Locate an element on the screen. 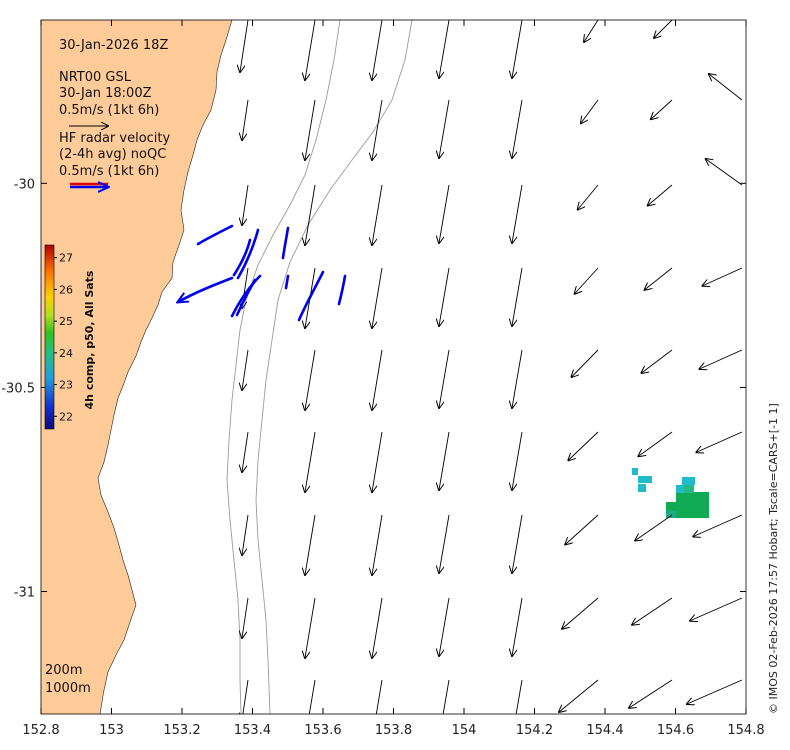 This screenshot has width=790, height=750. model-scale-label: 0.5m/s (1kt 6h) is located at coordinates (109, 110).